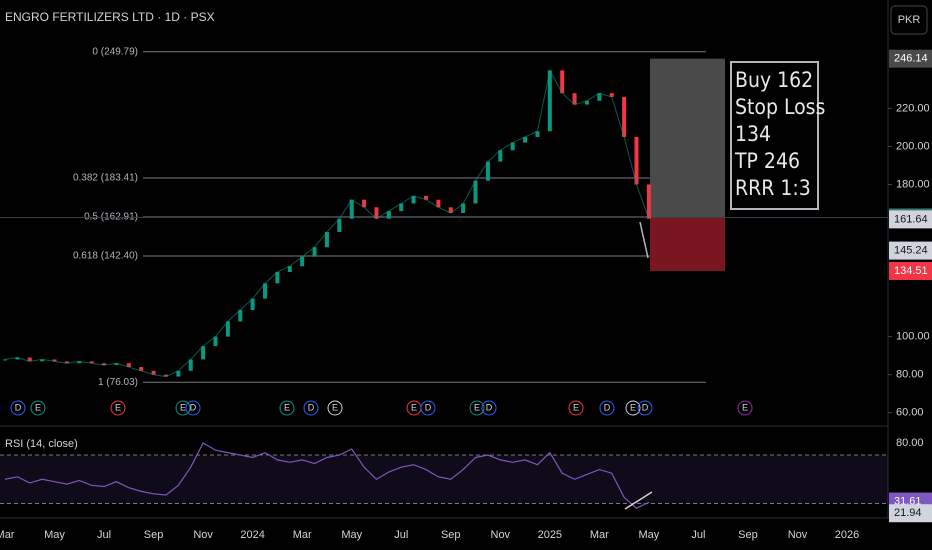 The width and height of the screenshot is (932, 550). I want to click on rsi-line, so click(327, 476).